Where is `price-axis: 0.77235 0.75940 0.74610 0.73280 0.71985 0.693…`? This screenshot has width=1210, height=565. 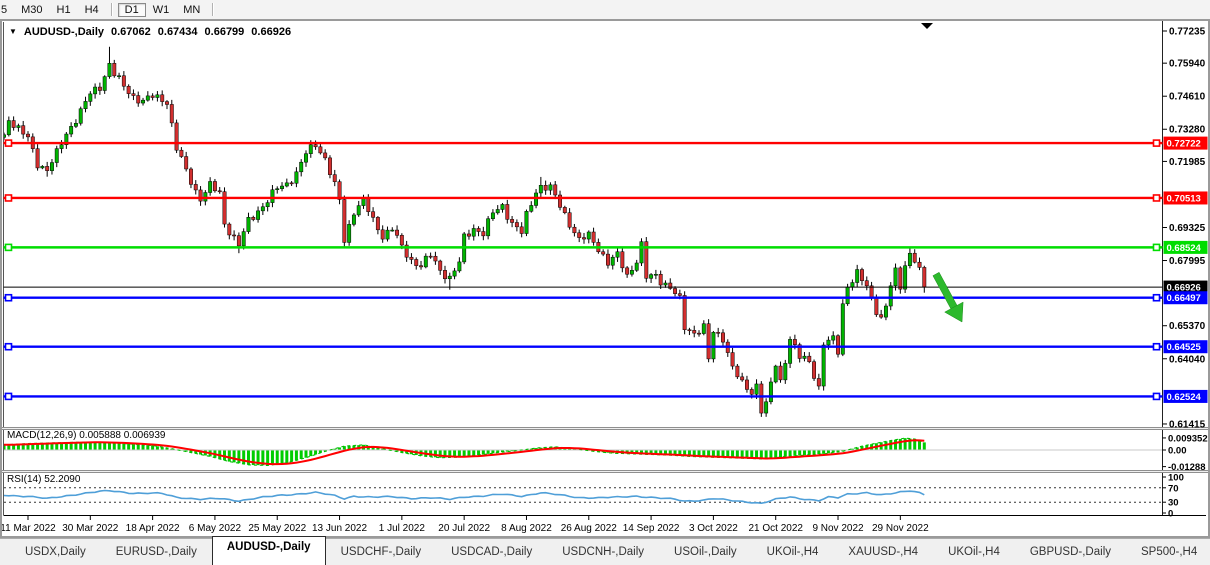 price-axis: 0.77235 0.75940 0.74610 0.73280 0.71985 0.693… is located at coordinates (1185, 273).